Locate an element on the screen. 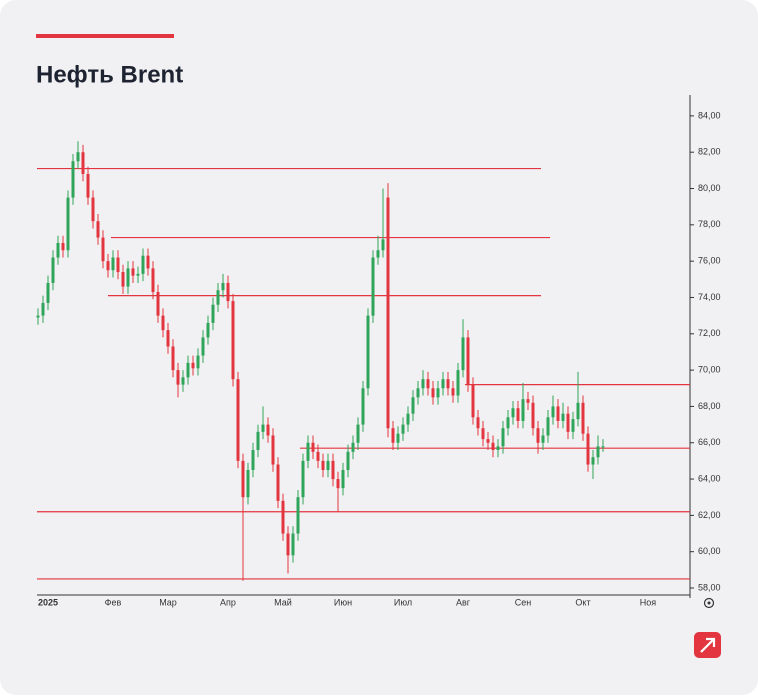 This screenshot has height=700, width=758. x-tick-label: Июл is located at coordinates (403, 602).